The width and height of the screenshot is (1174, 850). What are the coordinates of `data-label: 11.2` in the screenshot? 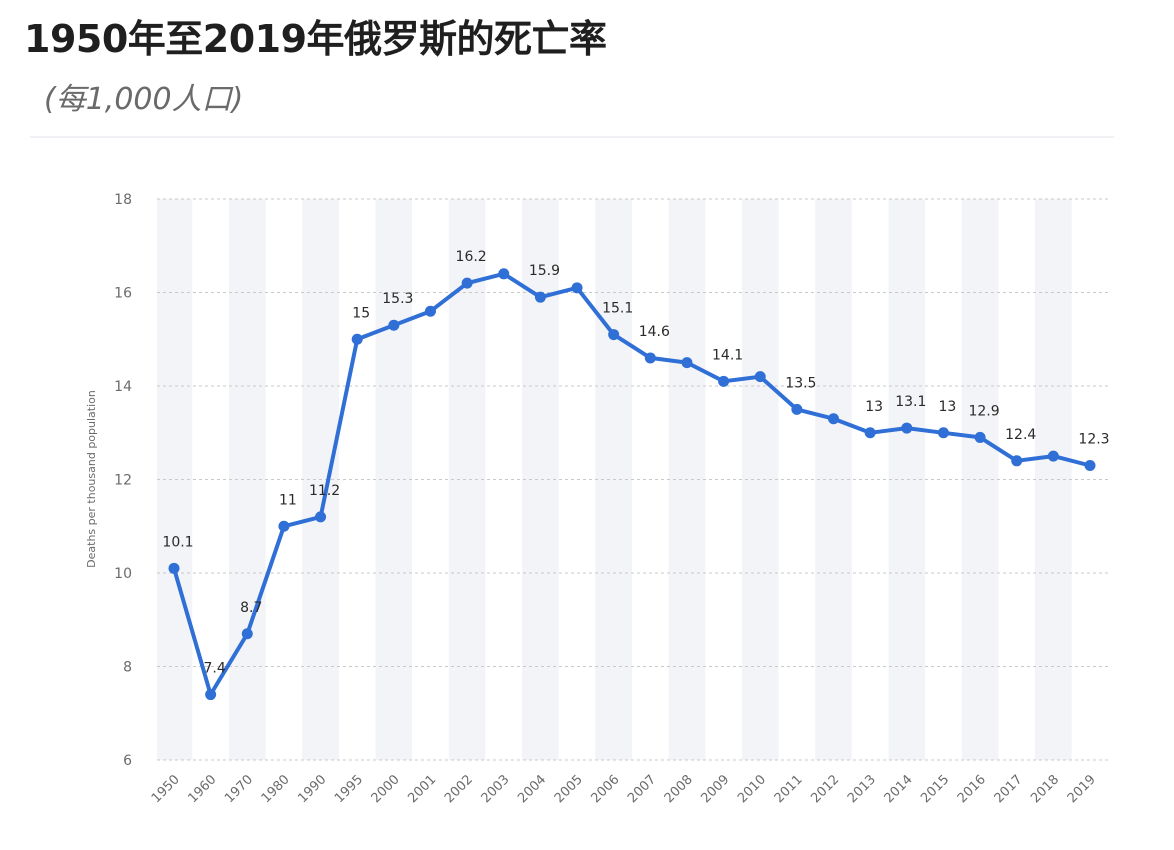 It's located at (324, 491).